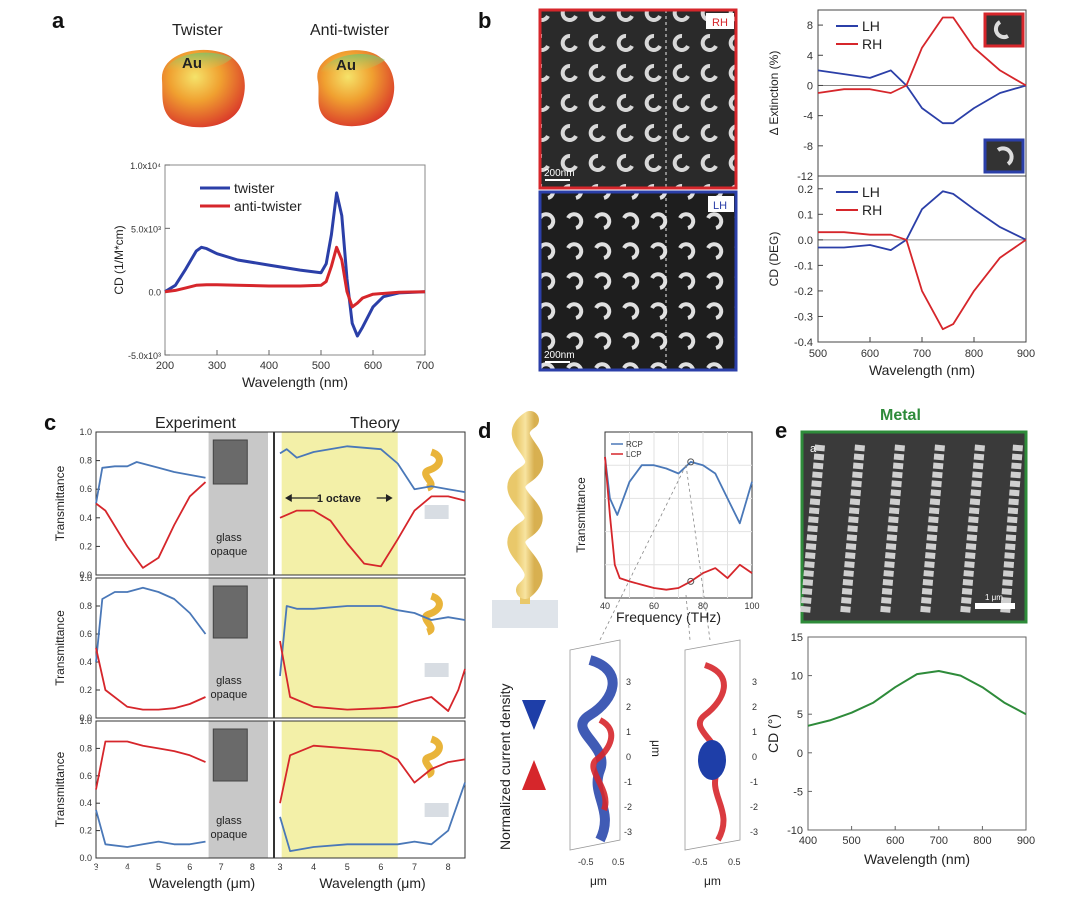 This screenshot has width=1080, height=898. Describe the element at coordinates (654, 606) in the screenshot. I see `chart-d-xtick-label: 60` at that location.